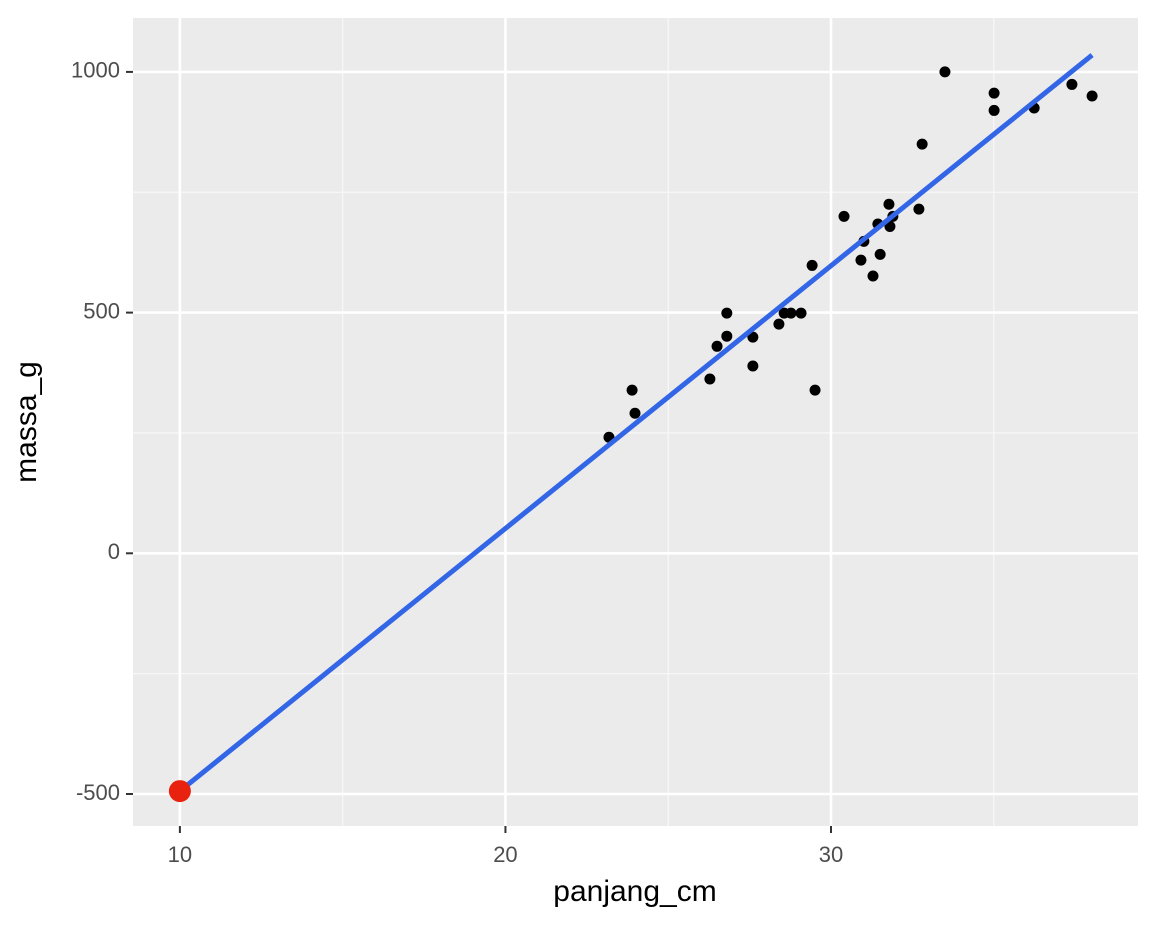 Image resolution: width=1152 pixels, height=928 pixels. Describe the element at coordinates (505, 854) in the screenshot. I see `x-tick-label: 20` at that location.